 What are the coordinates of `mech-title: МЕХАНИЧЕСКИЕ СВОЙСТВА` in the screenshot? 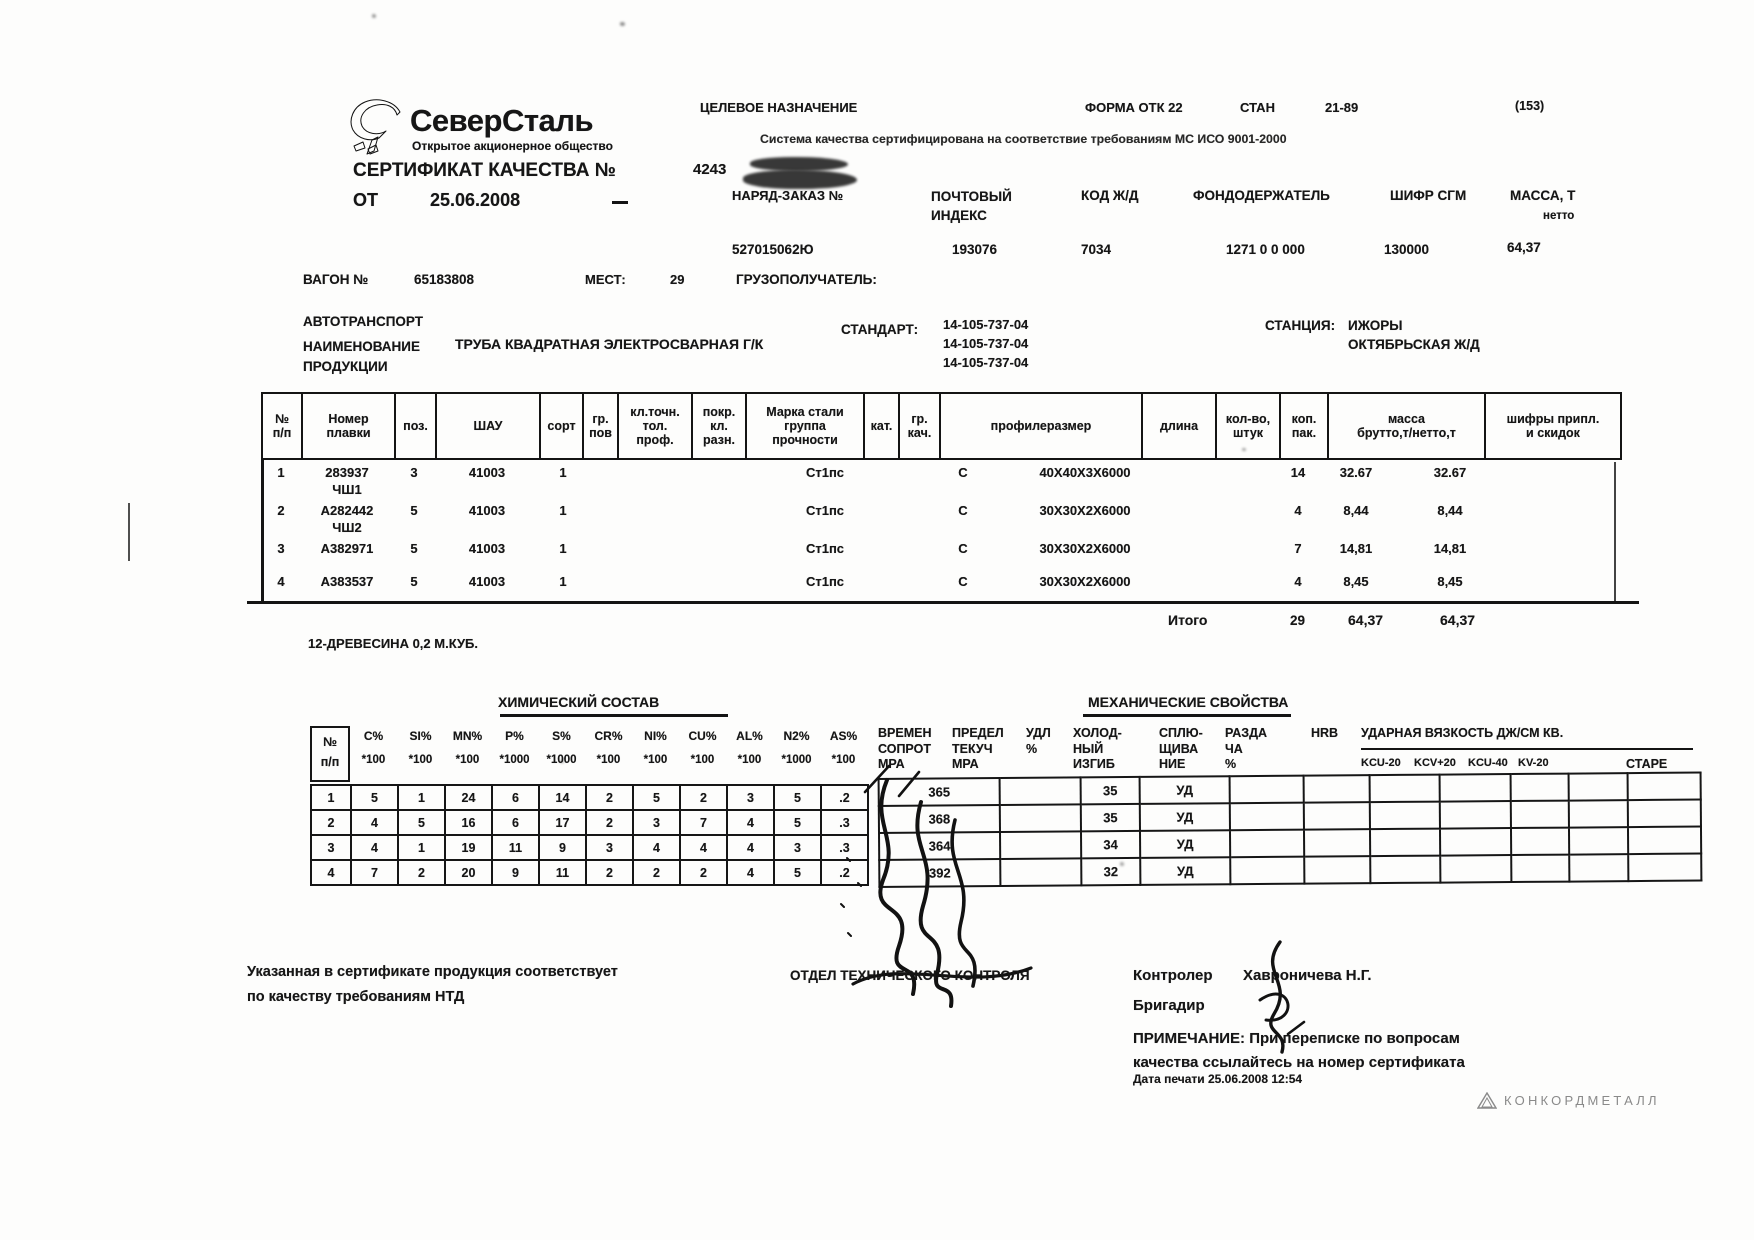 It's located at (1188, 702).